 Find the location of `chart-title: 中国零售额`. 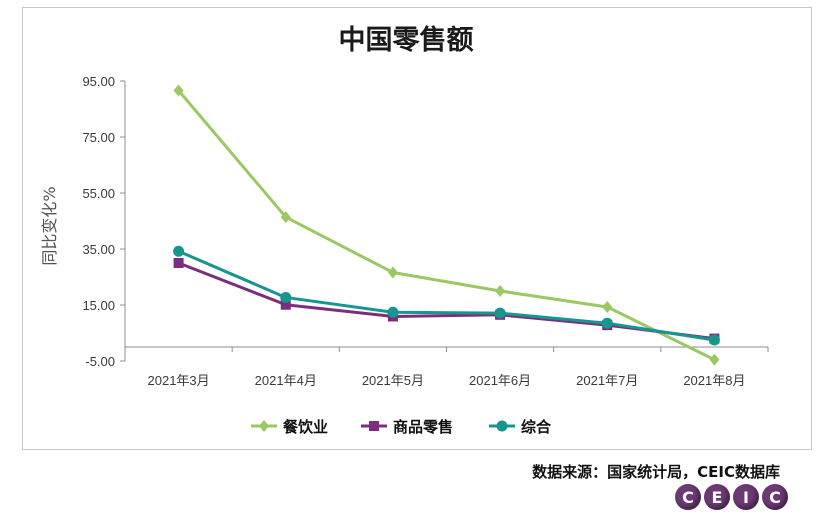

chart-title: 中国零售额 is located at coordinates (406, 40).